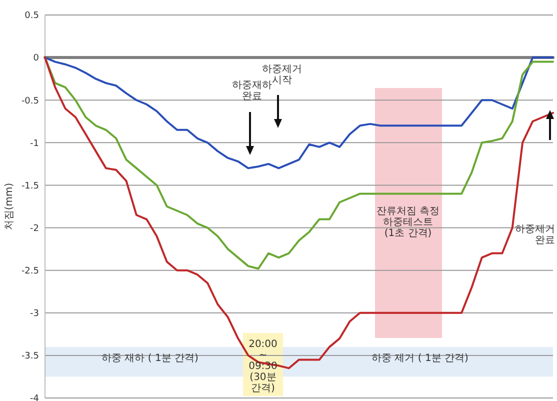 The image size is (557, 401). I want to click on annotation: 하중제거 완료, so click(535, 235).